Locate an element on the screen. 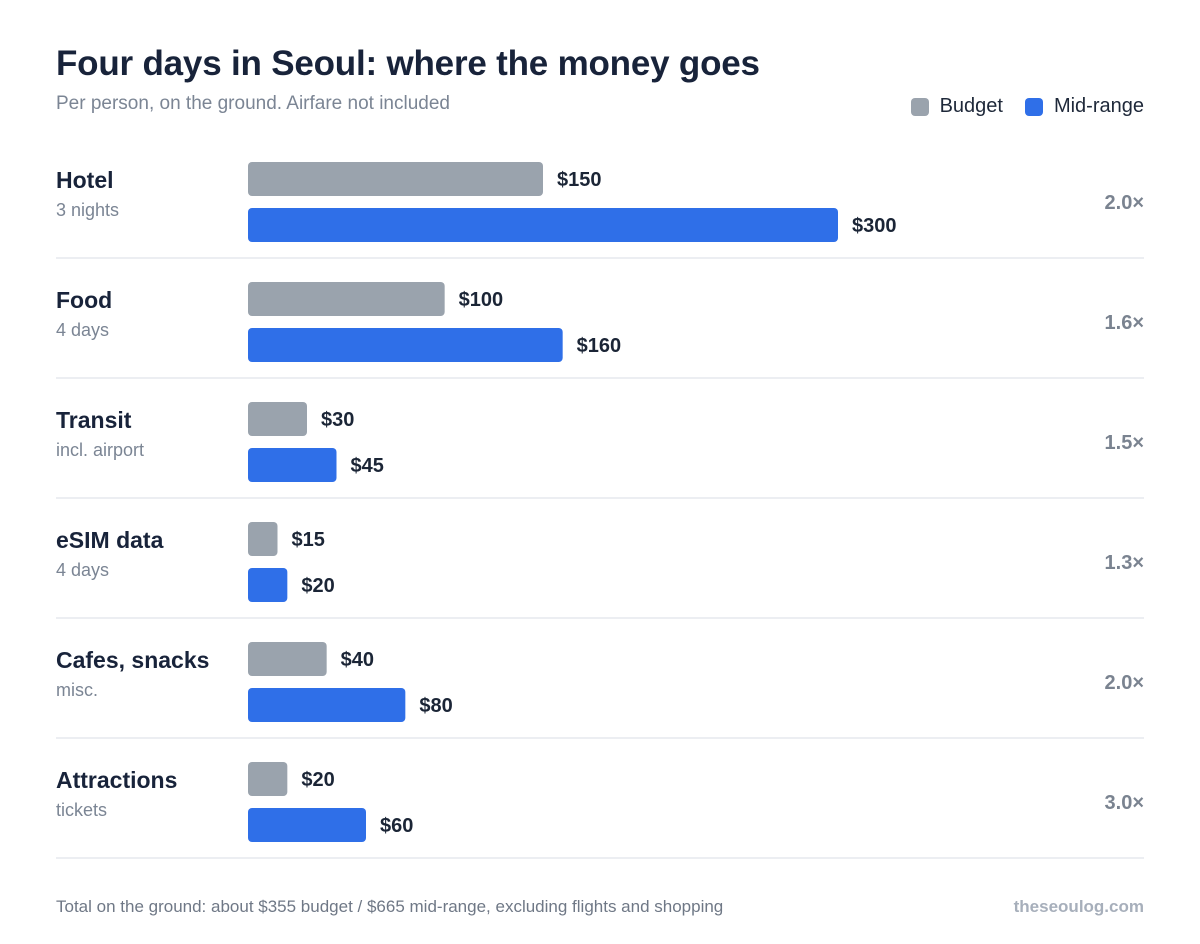 The width and height of the screenshot is (1200, 944). category-sublabel: 3 nights is located at coordinates (87, 210).